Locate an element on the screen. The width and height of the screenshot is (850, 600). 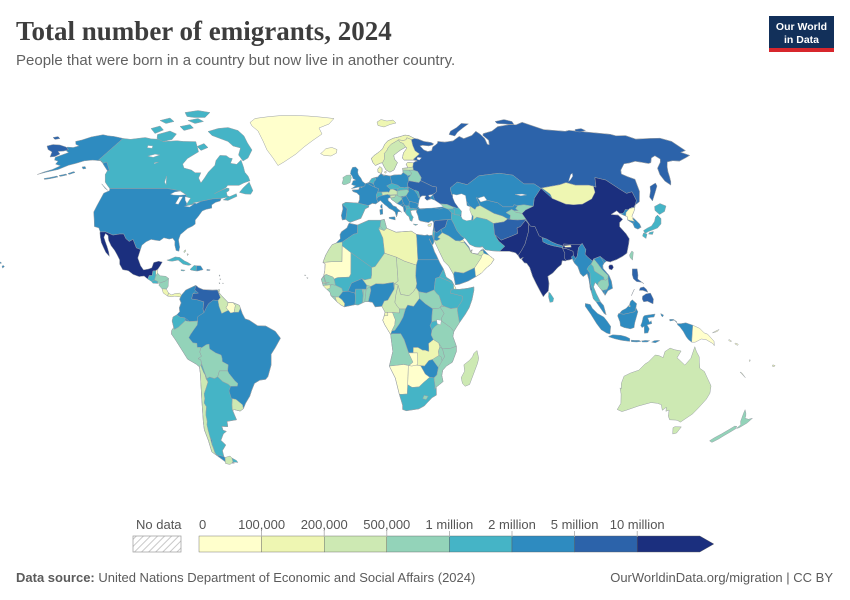
svg-text: 1 million is located at coordinates (450, 524).